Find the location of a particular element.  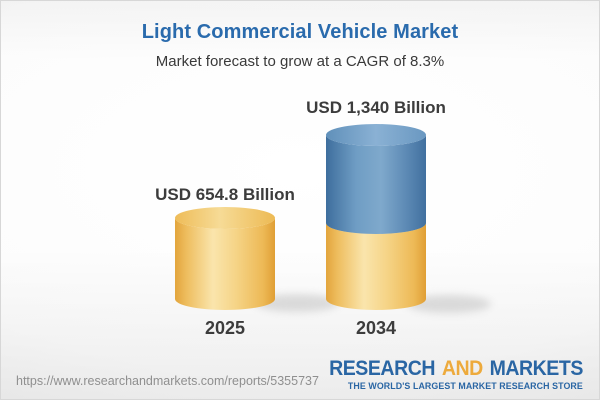

value-label-2034: USD 1,340 Billion is located at coordinates (376, 107).